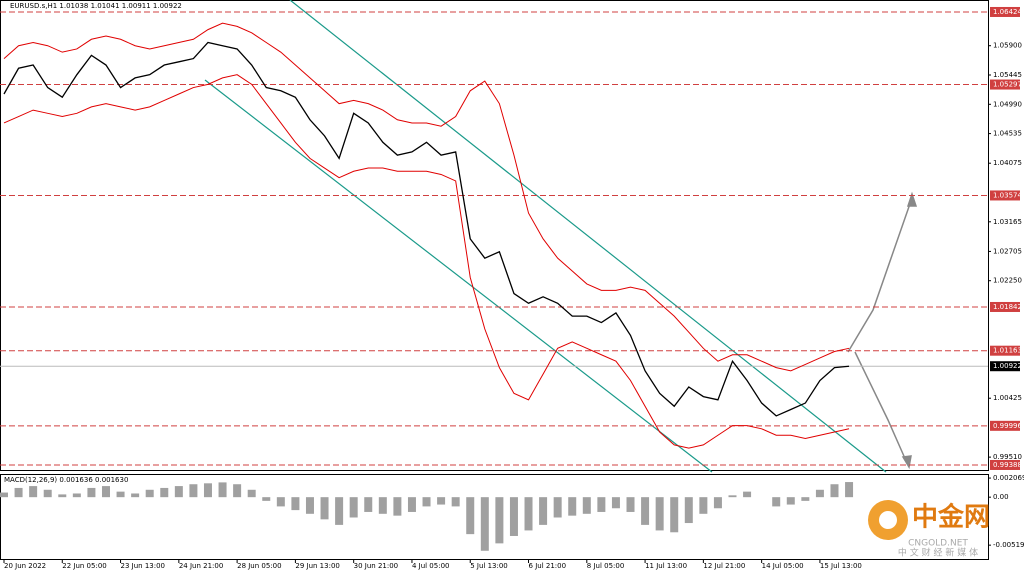 The height and width of the screenshot is (573, 1024). What do you see at coordinates (1007, 307) in the screenshot?
I see `level-label: 1.01842` at bounding box center [1007, 307].